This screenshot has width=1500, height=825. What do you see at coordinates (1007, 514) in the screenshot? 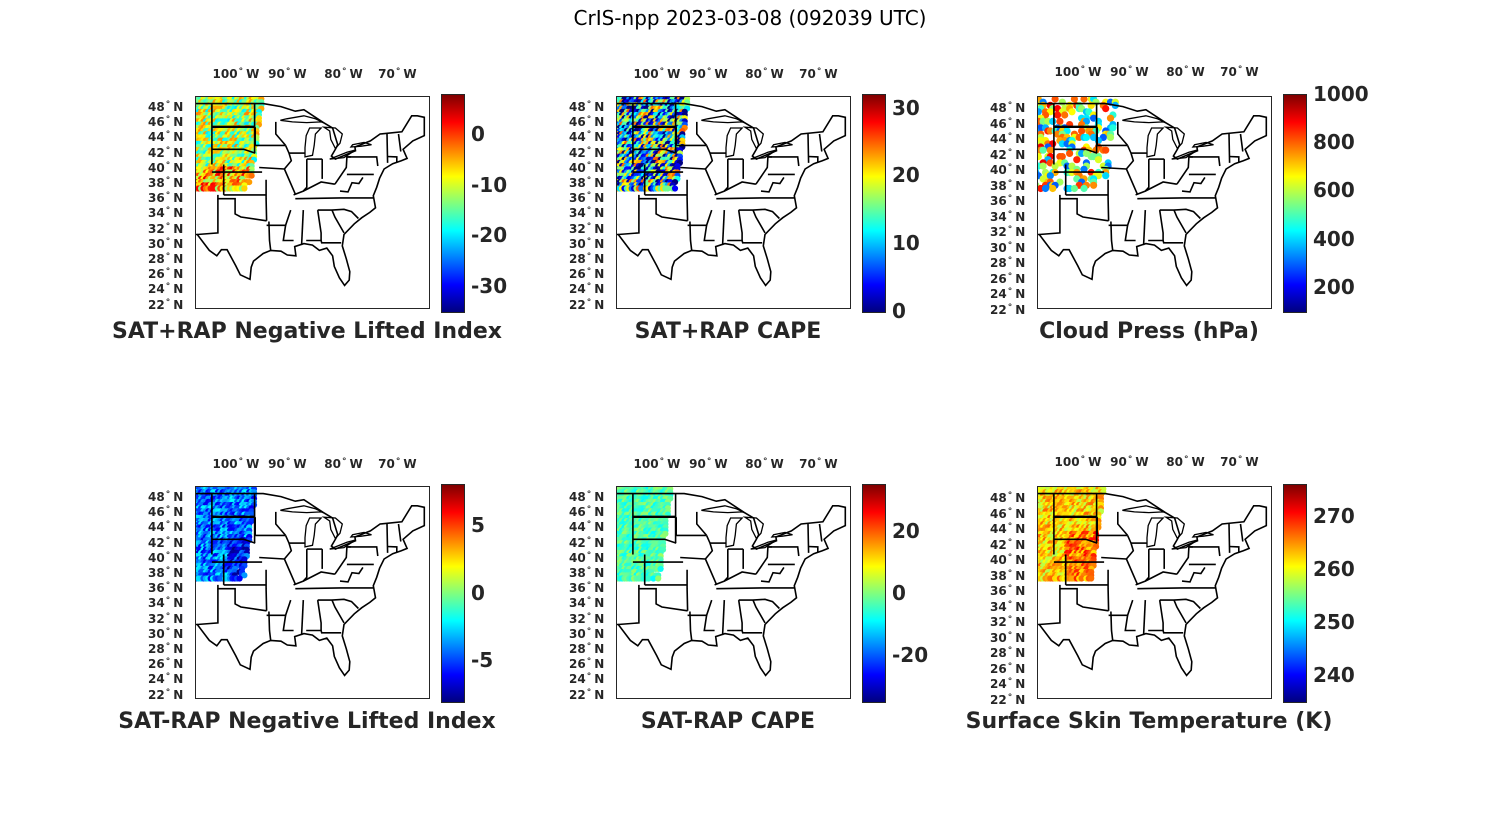
I see `lat-tick-label: 46° N` at bounding box center [1007, 514].